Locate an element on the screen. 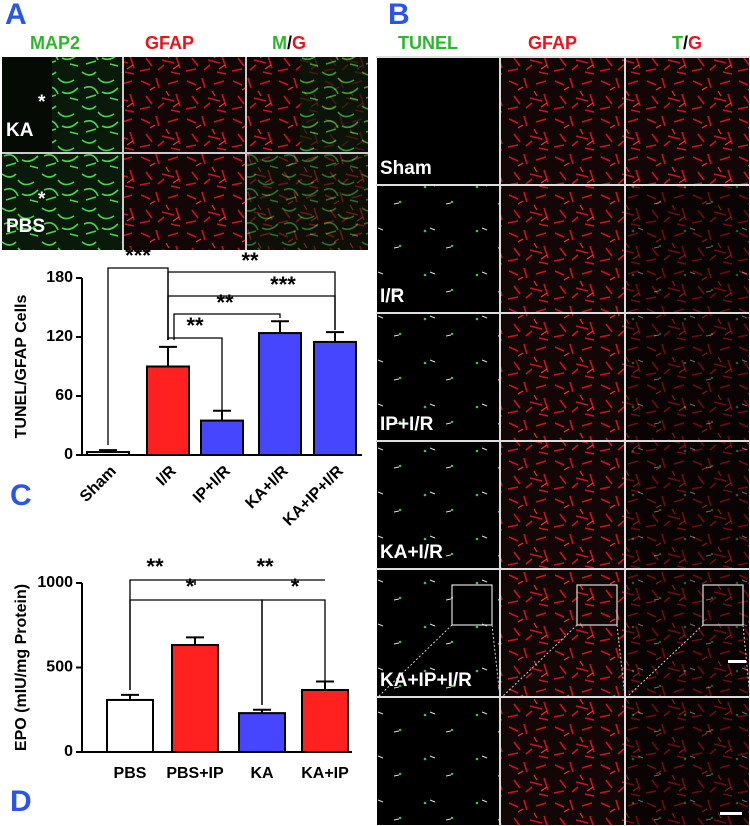 The width and height of the screenshot is (750, 826). x-tick-label: KA+IP+I/R is located at coordinates (313, 495).